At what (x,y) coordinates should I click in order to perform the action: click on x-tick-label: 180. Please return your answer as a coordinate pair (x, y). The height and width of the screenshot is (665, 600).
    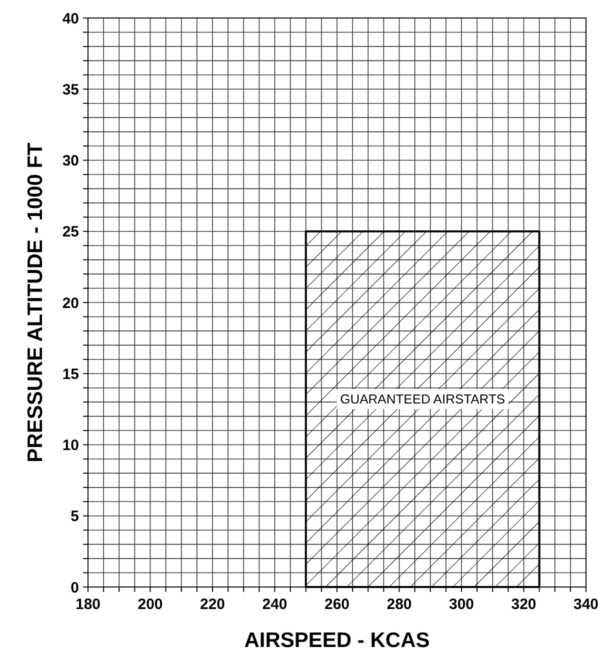
    Looking at the image, I should click on (88, 604).